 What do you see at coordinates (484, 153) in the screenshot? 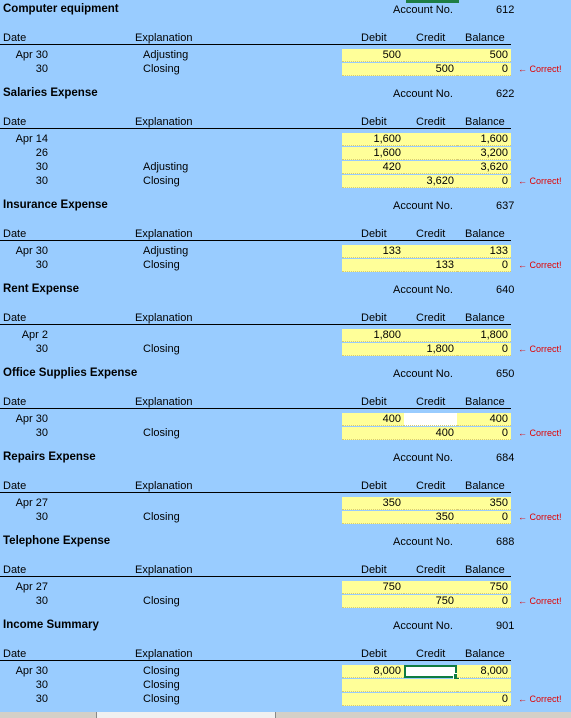
I see `balance-input: 3,200` at bounding box center [484, 153].